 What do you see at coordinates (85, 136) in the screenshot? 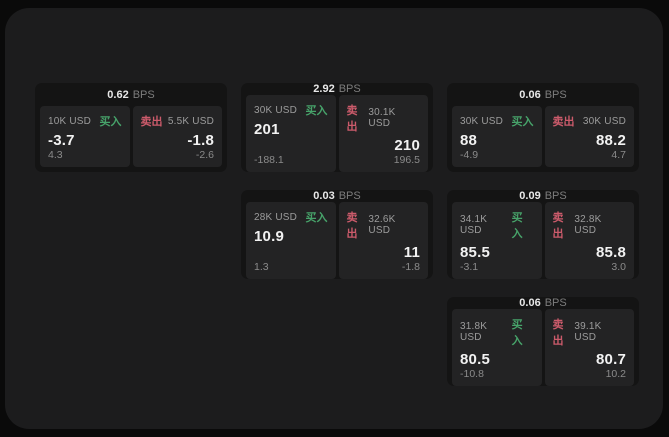
I see `buy-panel: 10K USD 买入 -3.7 4.3` at bounding box center [85, 136].